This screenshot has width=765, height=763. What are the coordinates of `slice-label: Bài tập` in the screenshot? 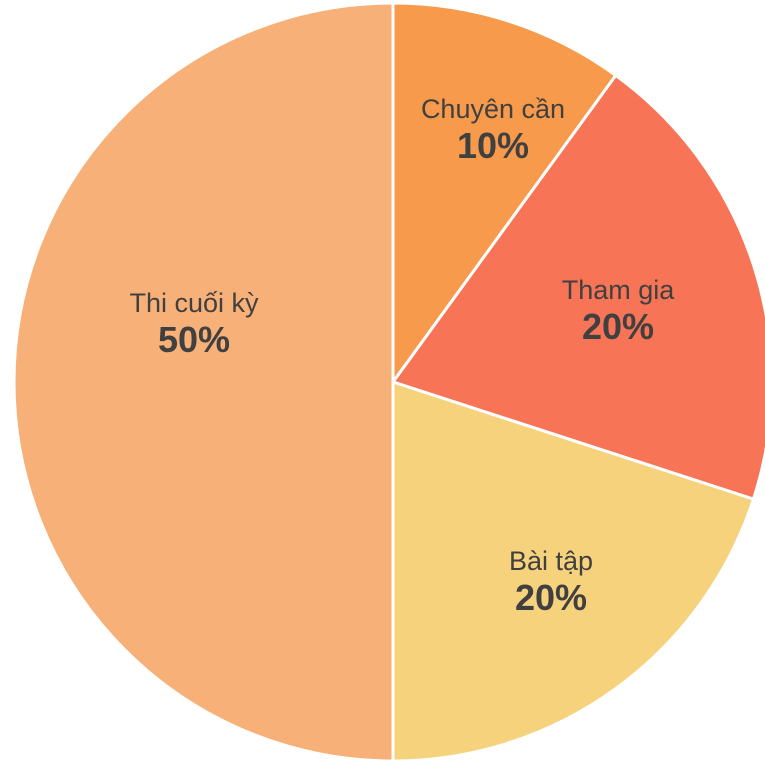 It's located at (551, 561).